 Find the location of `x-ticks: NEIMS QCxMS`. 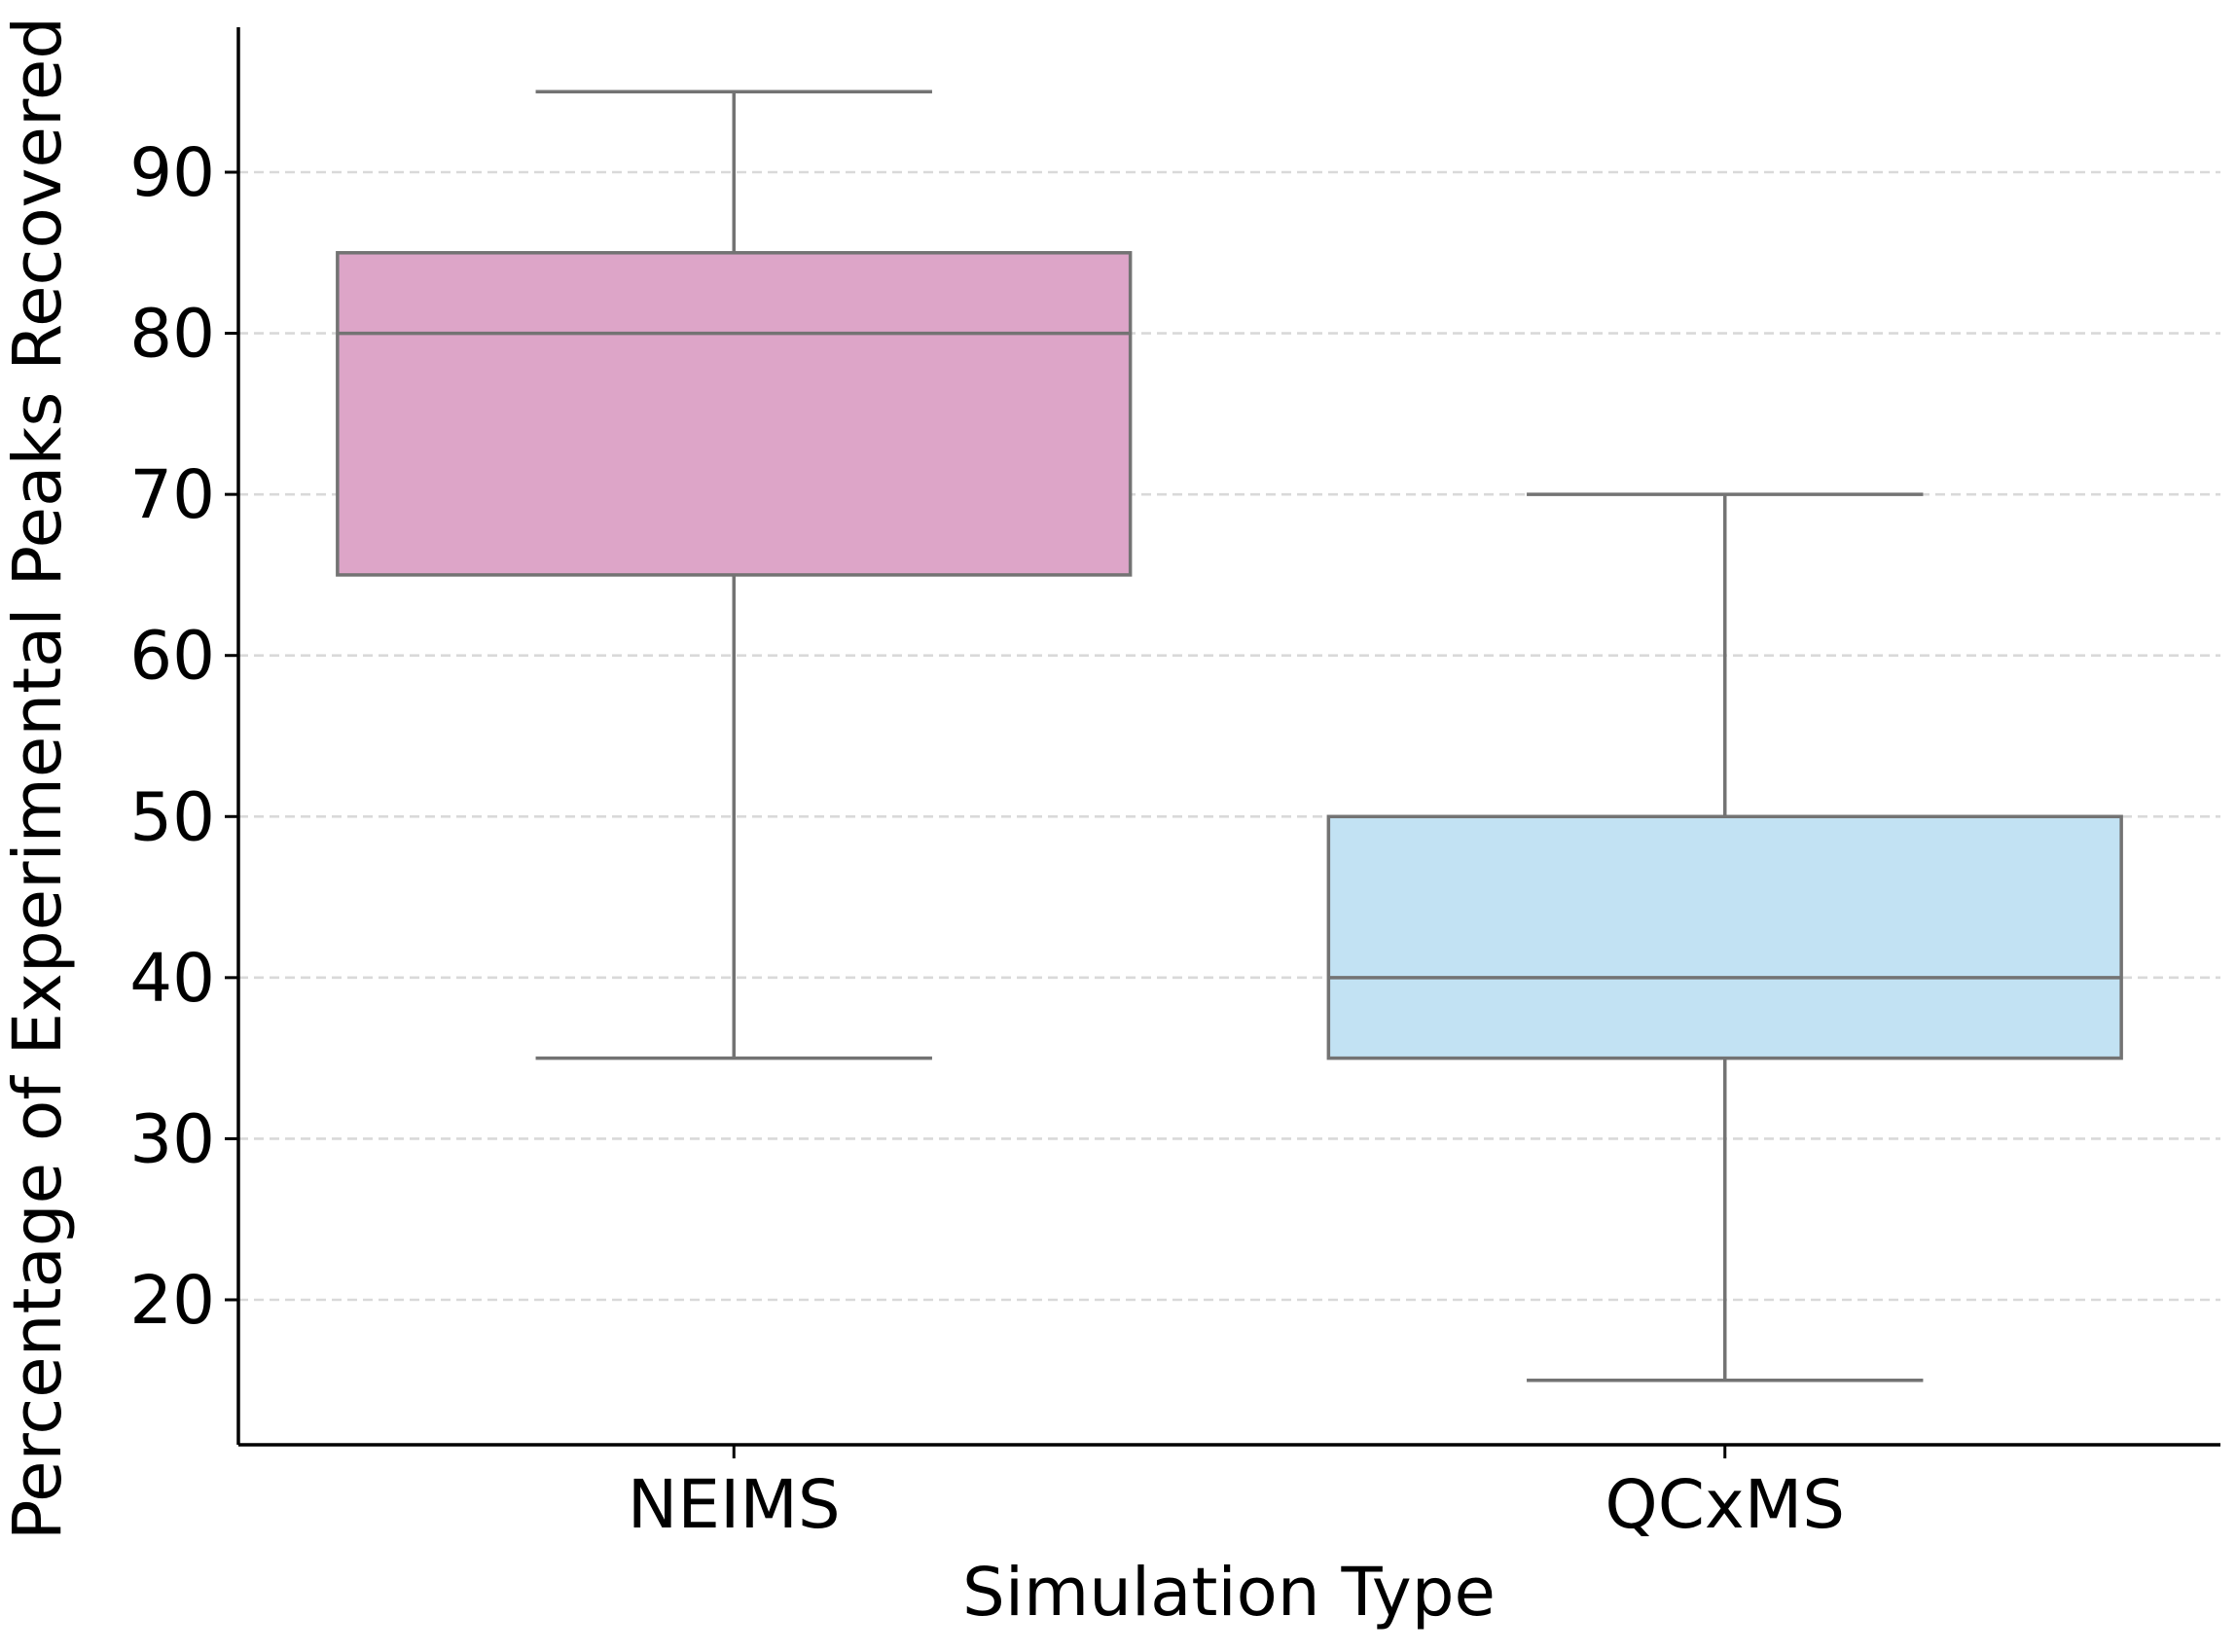

x-ticks: NEIMS QCxMS is located at coordinates (1236, 1494).